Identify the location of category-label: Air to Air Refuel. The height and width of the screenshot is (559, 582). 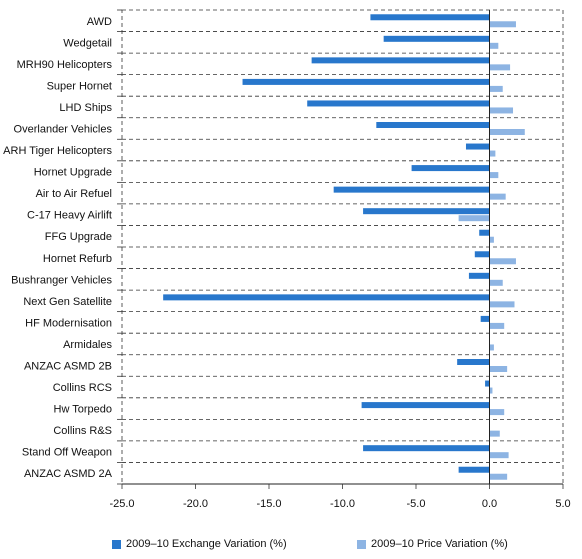
(74, 194).